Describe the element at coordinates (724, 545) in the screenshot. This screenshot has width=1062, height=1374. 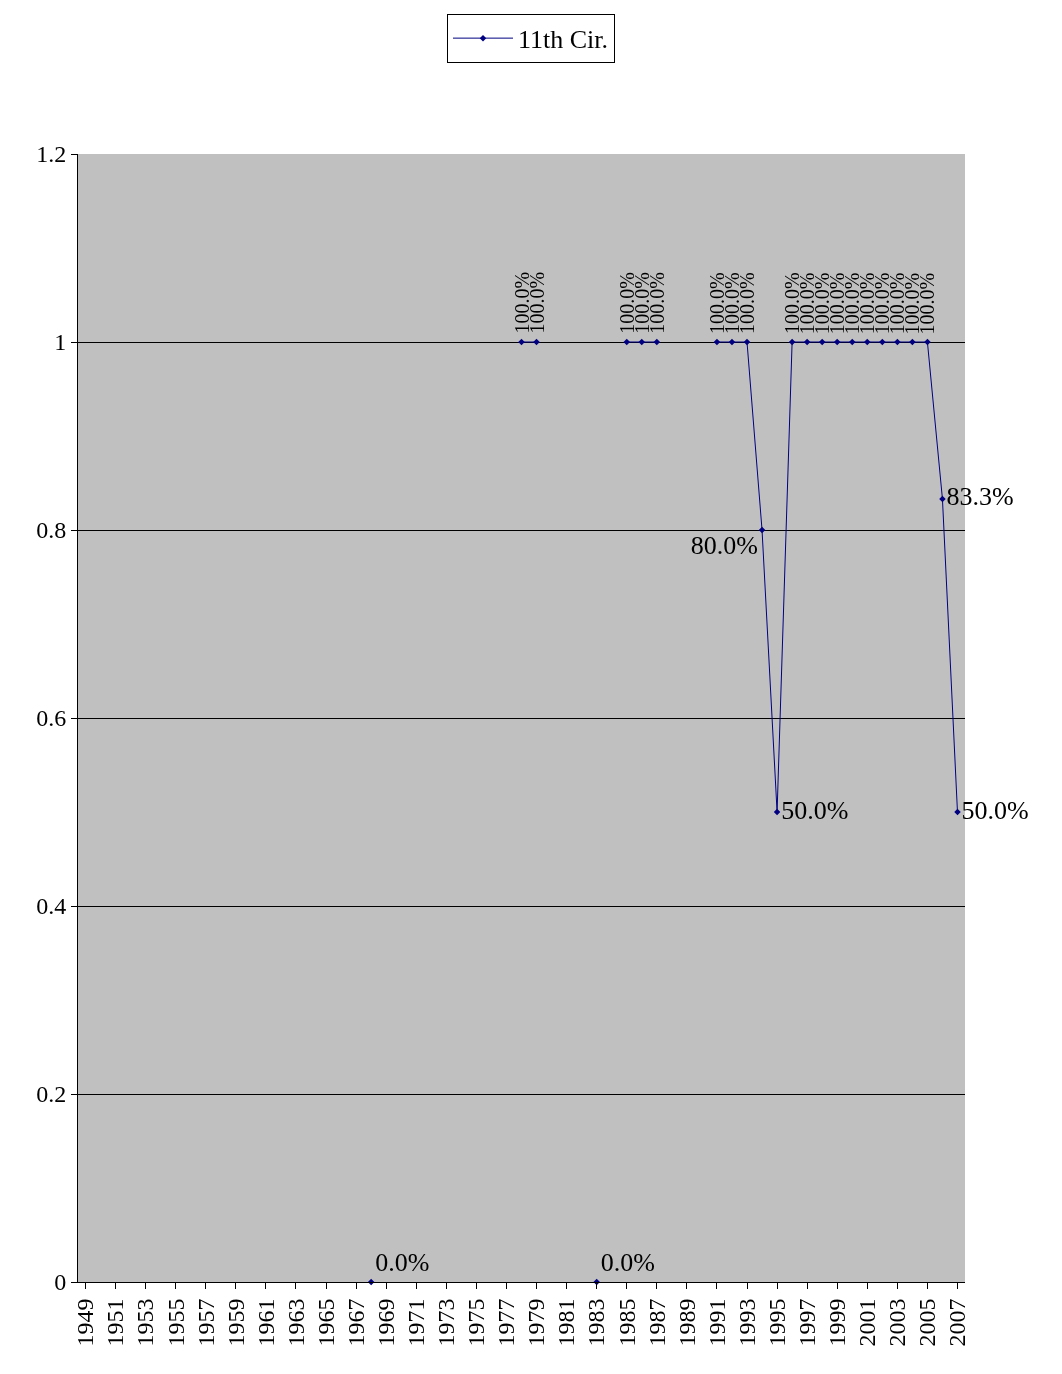
I see `data-label: 80.0%` at that location.